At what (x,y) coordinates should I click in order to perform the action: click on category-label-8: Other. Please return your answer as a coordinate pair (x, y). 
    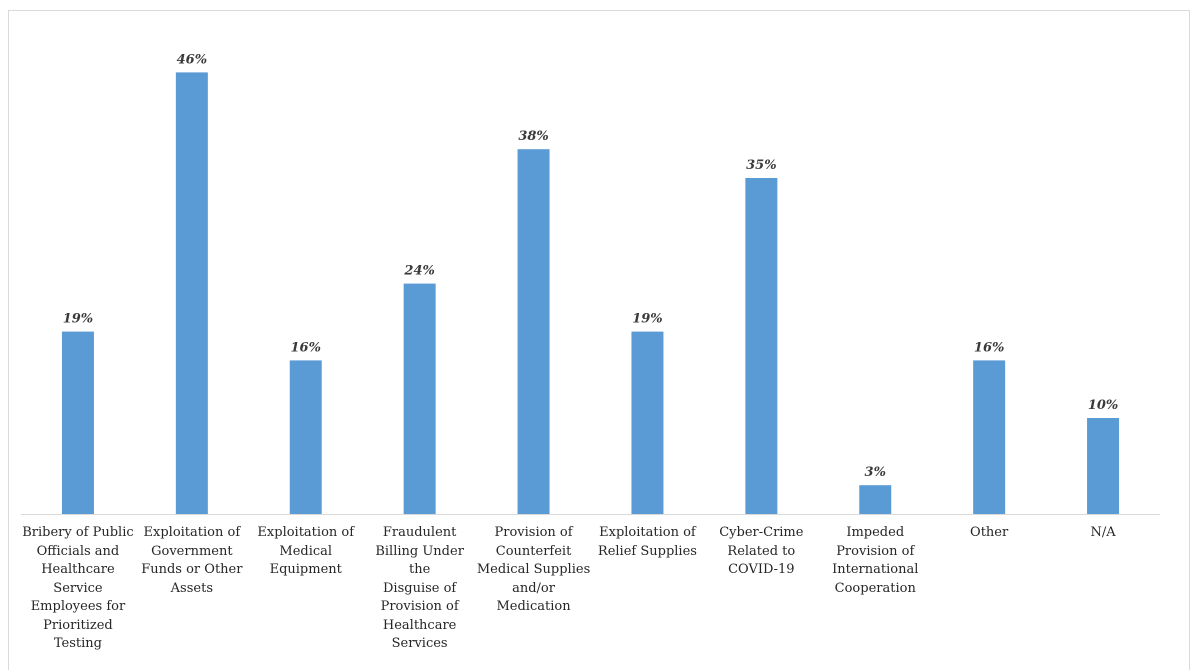
    Looking at the image, I should click on (989, 533).